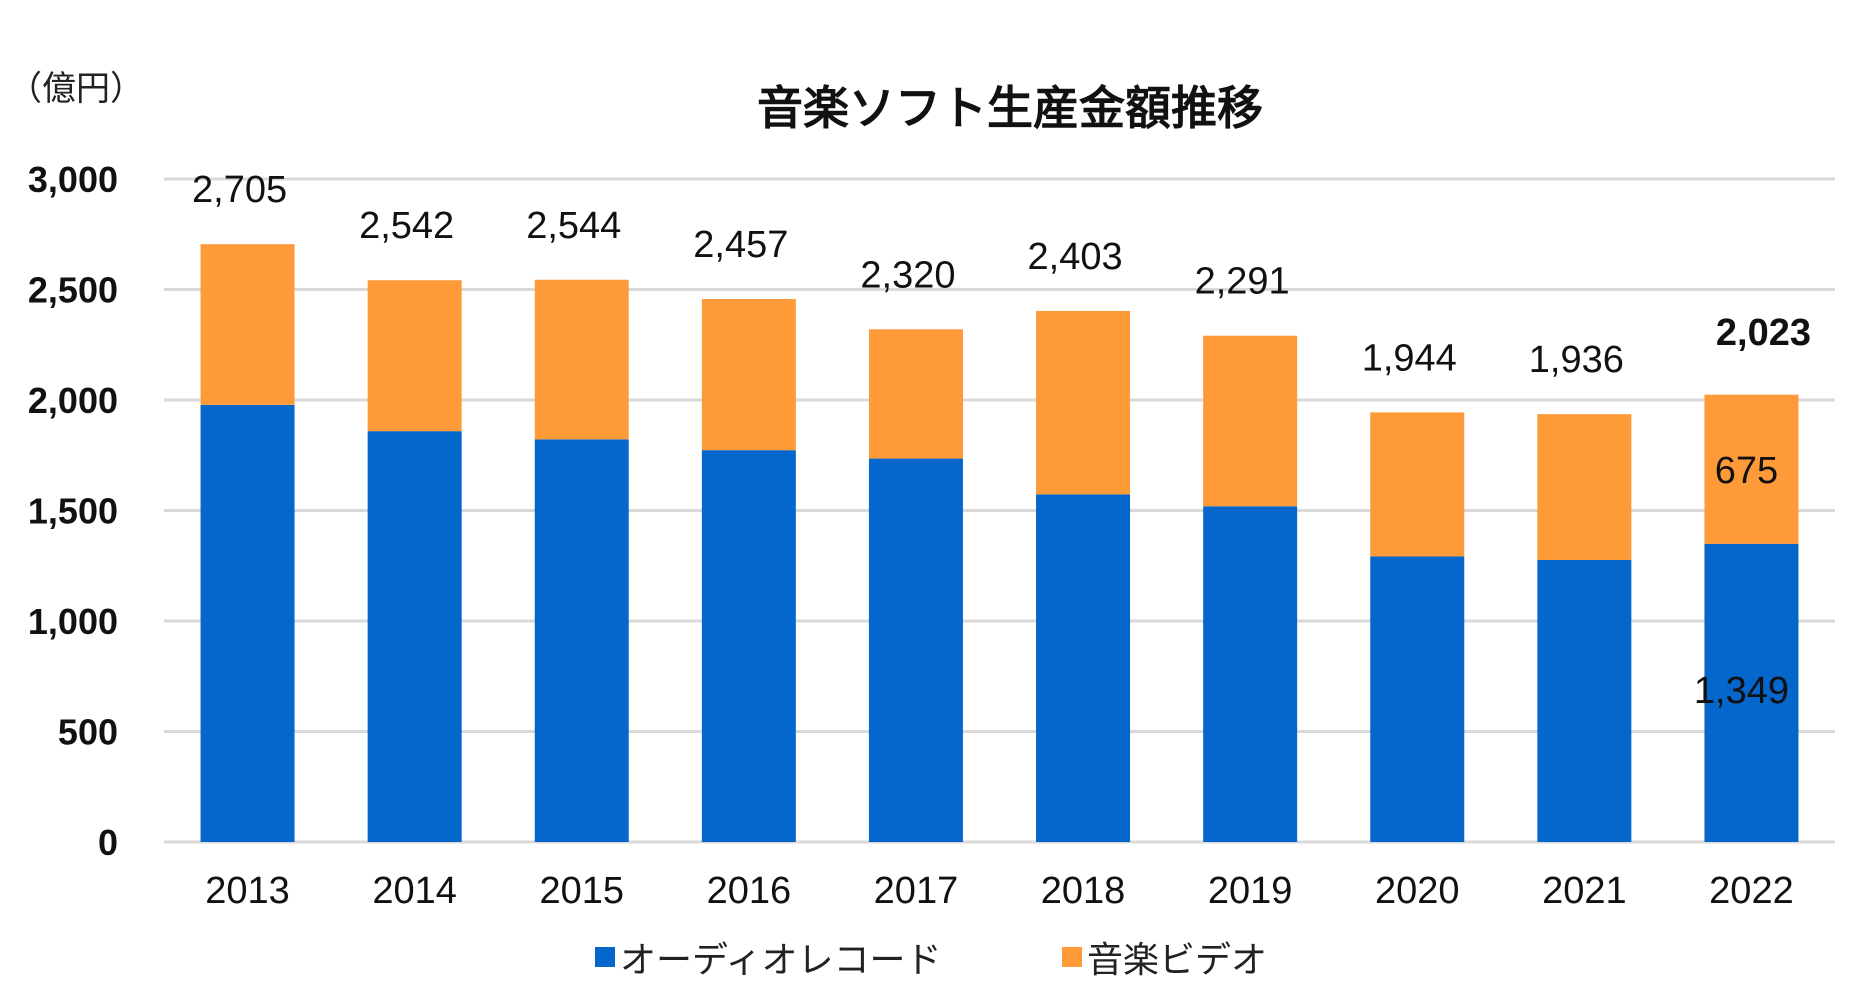 This screenshot has height=986, width=1850. Describe the element at coordinates (247, 891) in the screenshot. I see `x-tick-label: 2013` at that location.